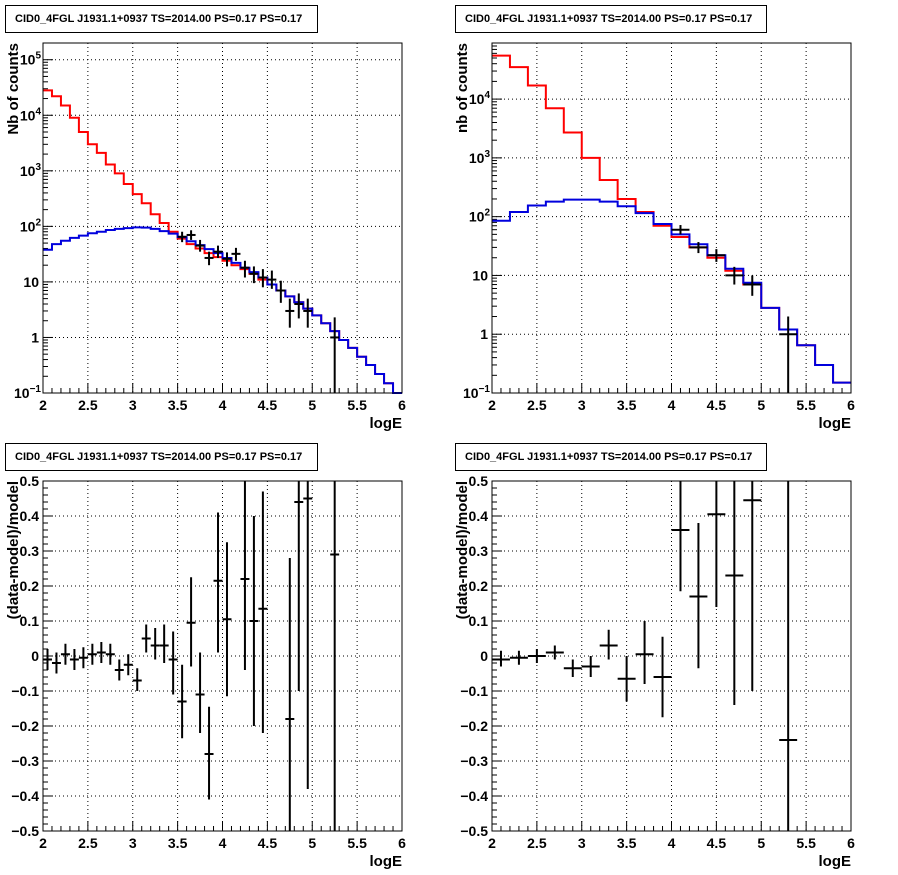 Image resolution: width=898 pixels, height=875 pixels. What do you see at coordinates (31, 59) in the screenshot?
I see `y-tick-label: 10⁵` at bounding box center [31, 59].